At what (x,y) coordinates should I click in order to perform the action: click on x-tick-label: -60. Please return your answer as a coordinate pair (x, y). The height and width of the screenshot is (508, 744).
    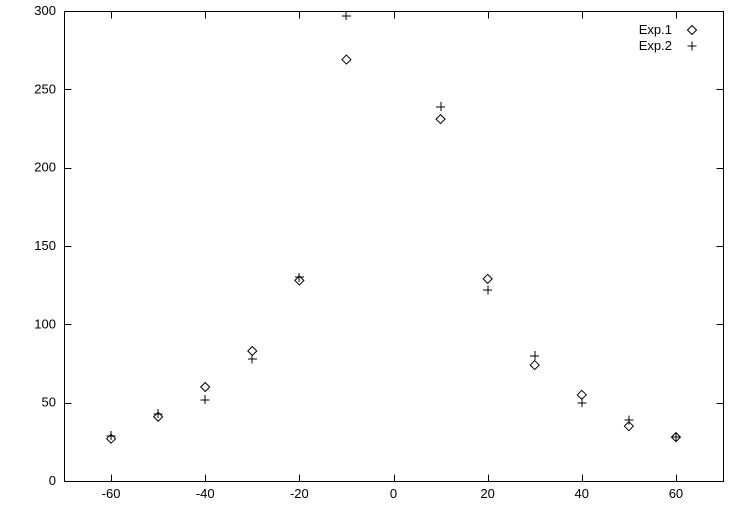
    Looking at the image, I should click on (111, 493).